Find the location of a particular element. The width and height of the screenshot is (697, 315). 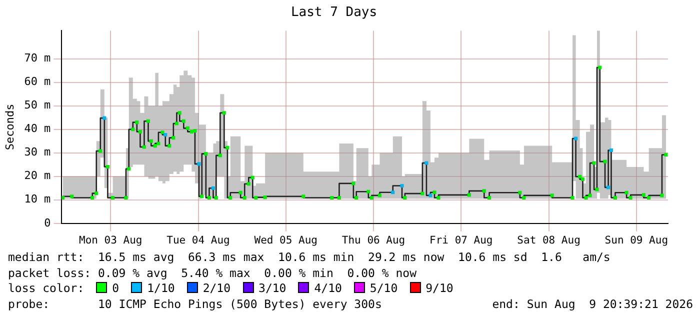

y-tick-label: 30 m is located at coordinates (38, 152).